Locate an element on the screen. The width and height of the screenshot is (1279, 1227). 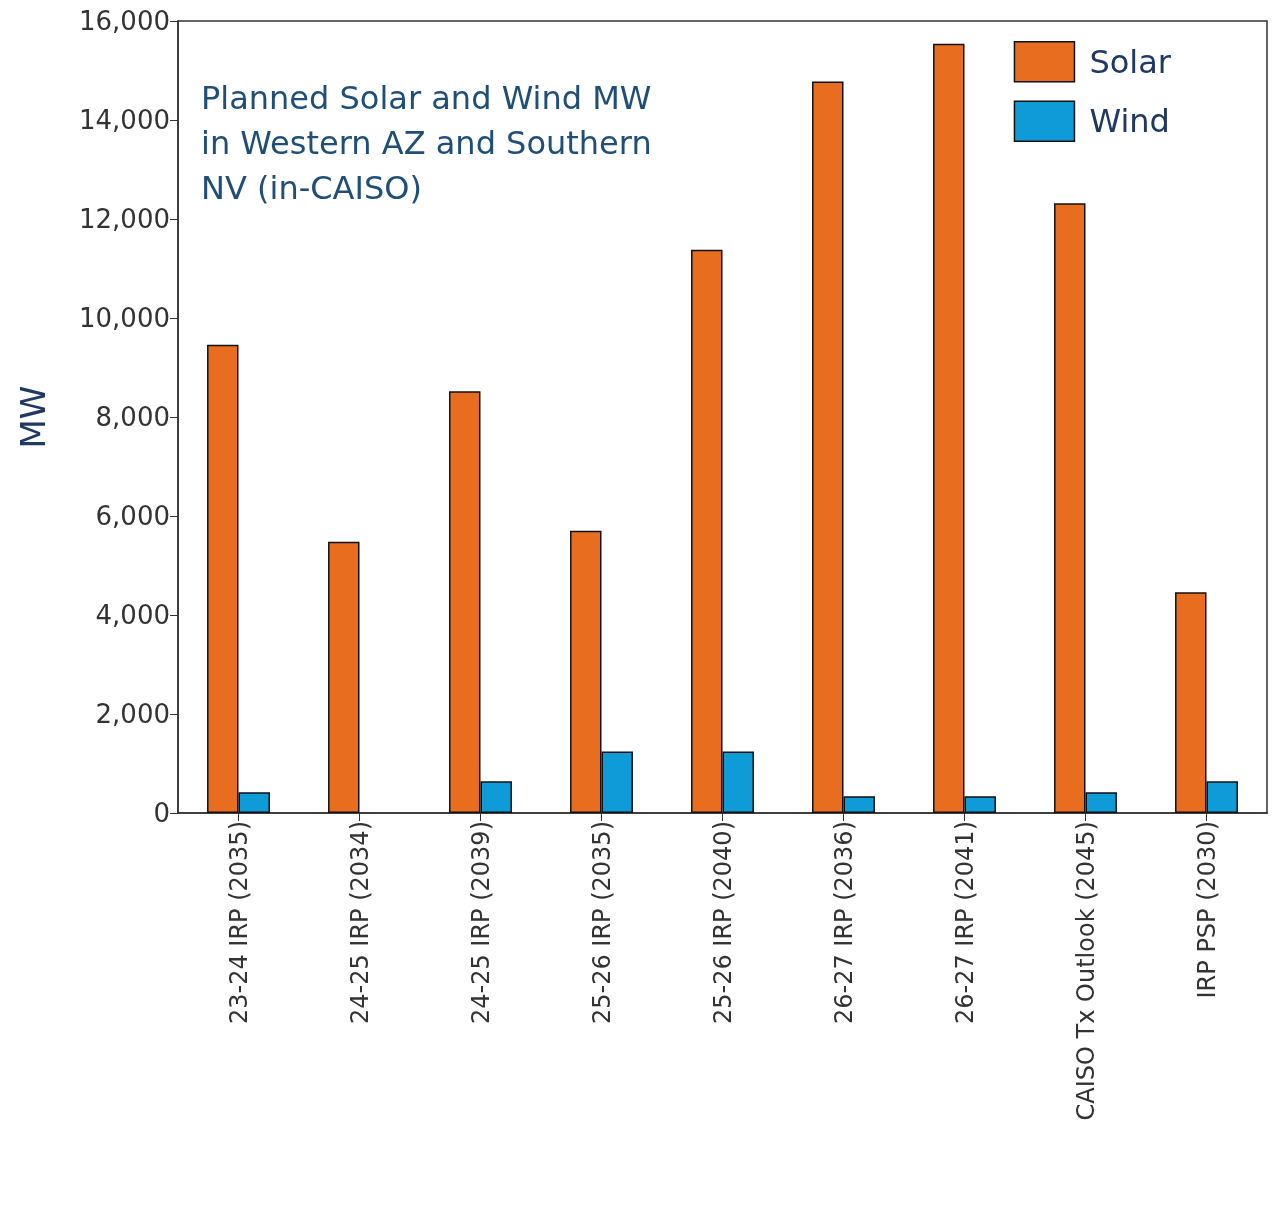
y-tick-label: 14,000 is located at coordinates (124, 120).